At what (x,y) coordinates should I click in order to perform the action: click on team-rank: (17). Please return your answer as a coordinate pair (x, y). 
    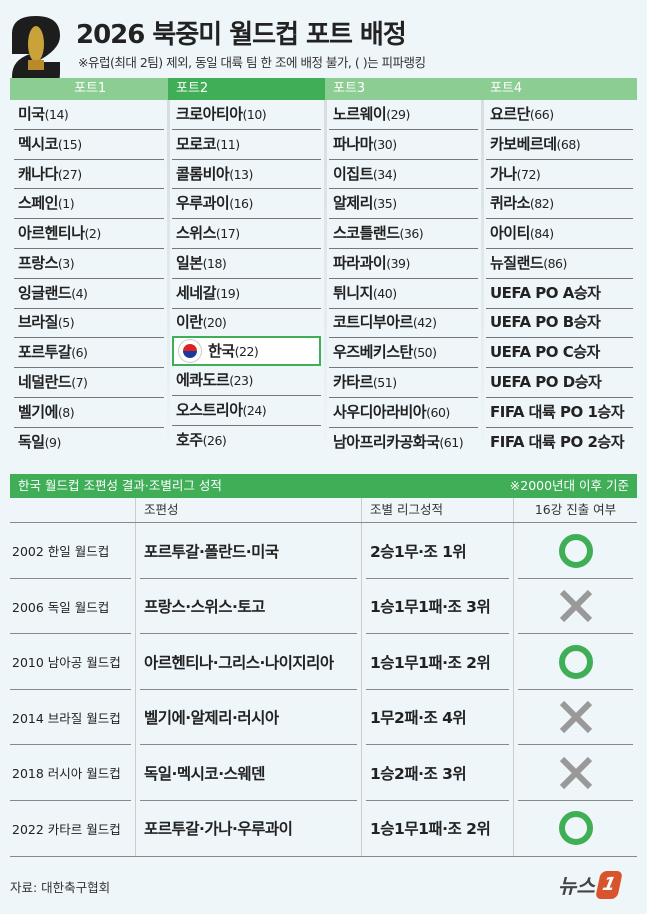
    Looking at the image, I should click on (227, 234).